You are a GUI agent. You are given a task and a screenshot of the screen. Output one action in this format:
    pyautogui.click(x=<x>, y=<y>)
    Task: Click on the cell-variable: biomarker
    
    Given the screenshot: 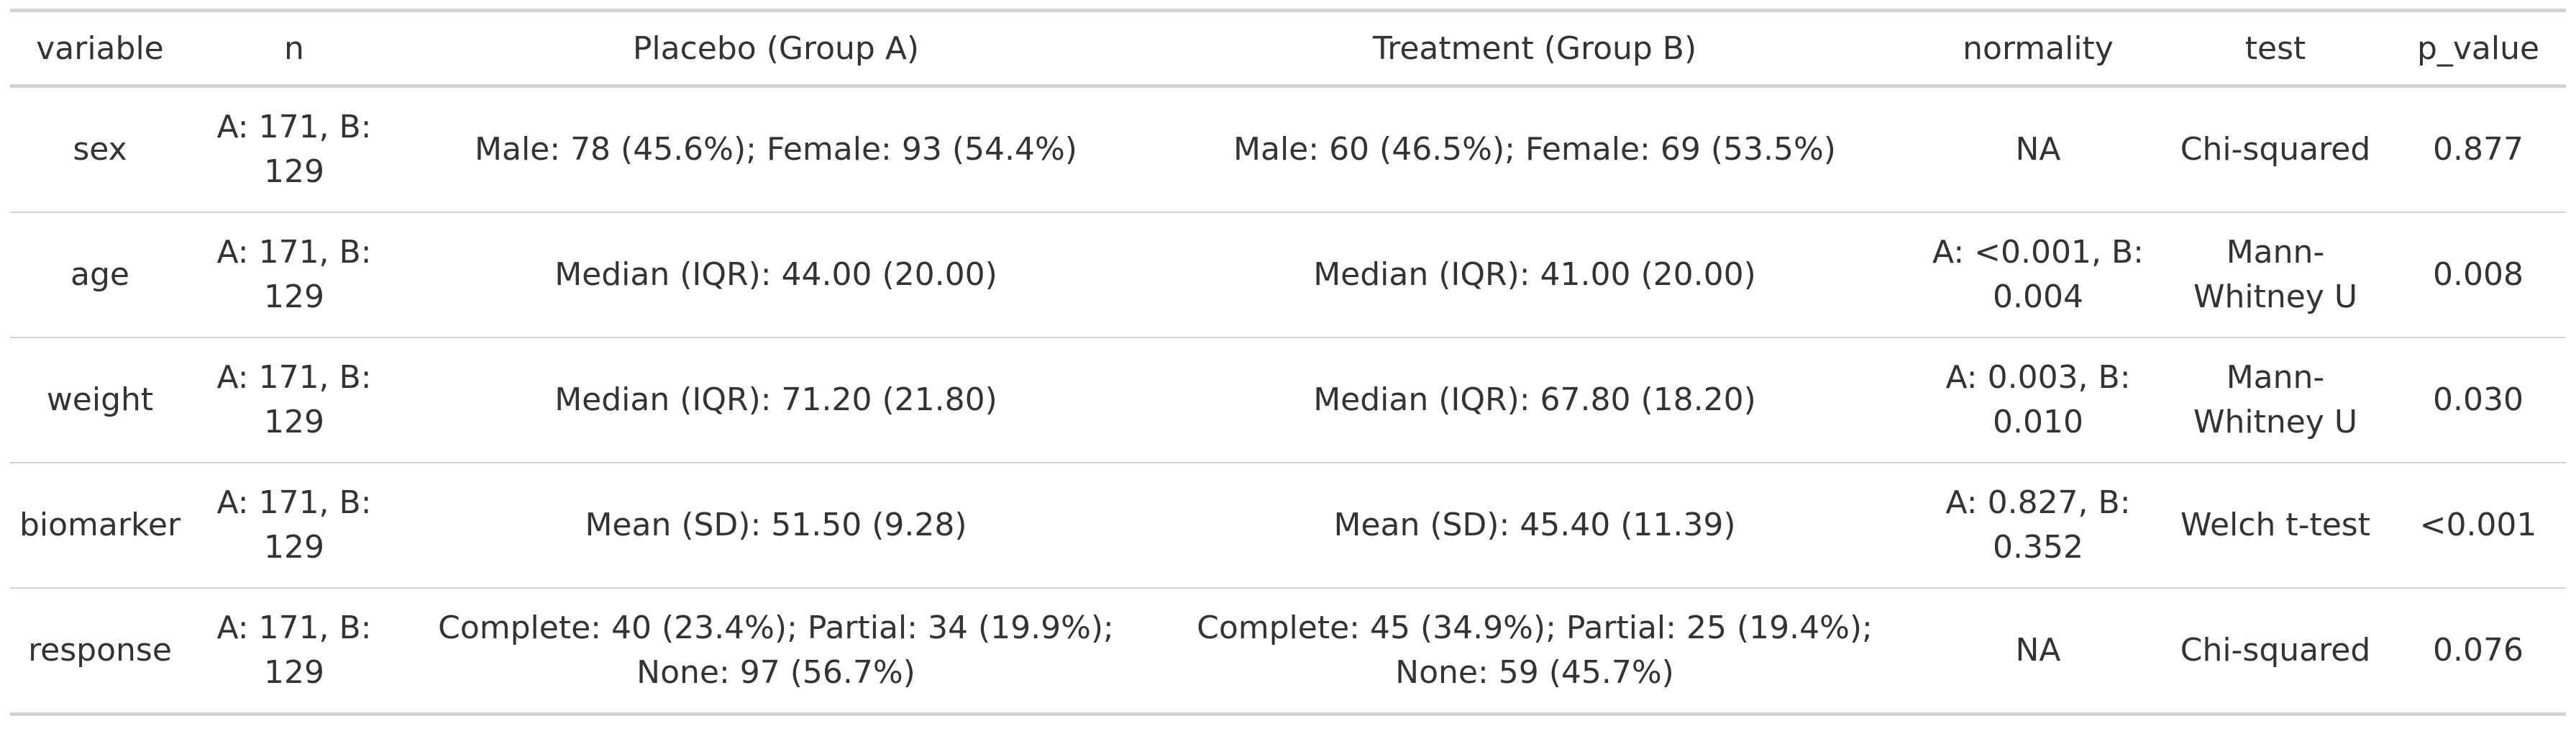 What is the action you would take?
    pyautogui.click(x=100, y=525)
    